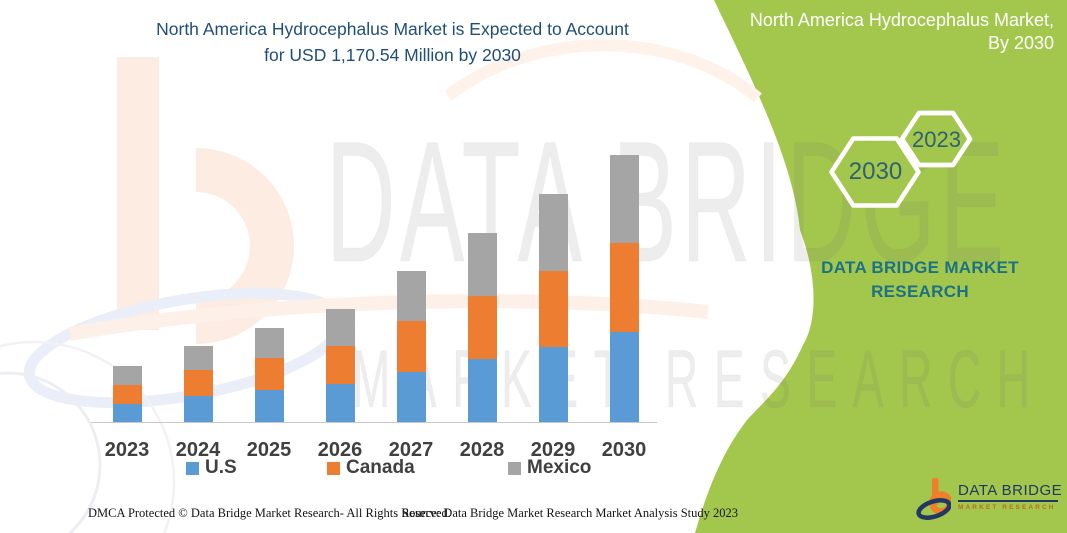  What do you see at coordinates (920, 279) in the screenshot?
I see `brand-wordmark: DATA BRIDGE MARKET RESEARCH` at bounding box center [920, 279].